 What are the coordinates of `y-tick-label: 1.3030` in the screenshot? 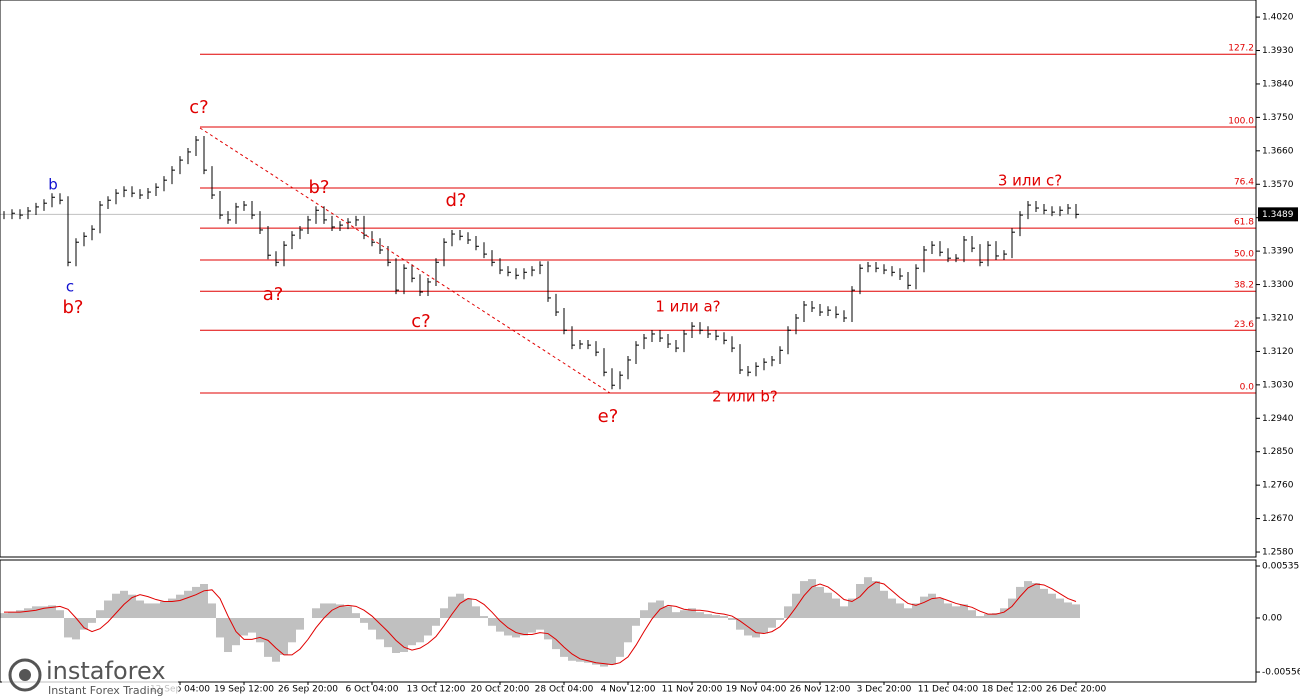 It's located at (1278, 385).